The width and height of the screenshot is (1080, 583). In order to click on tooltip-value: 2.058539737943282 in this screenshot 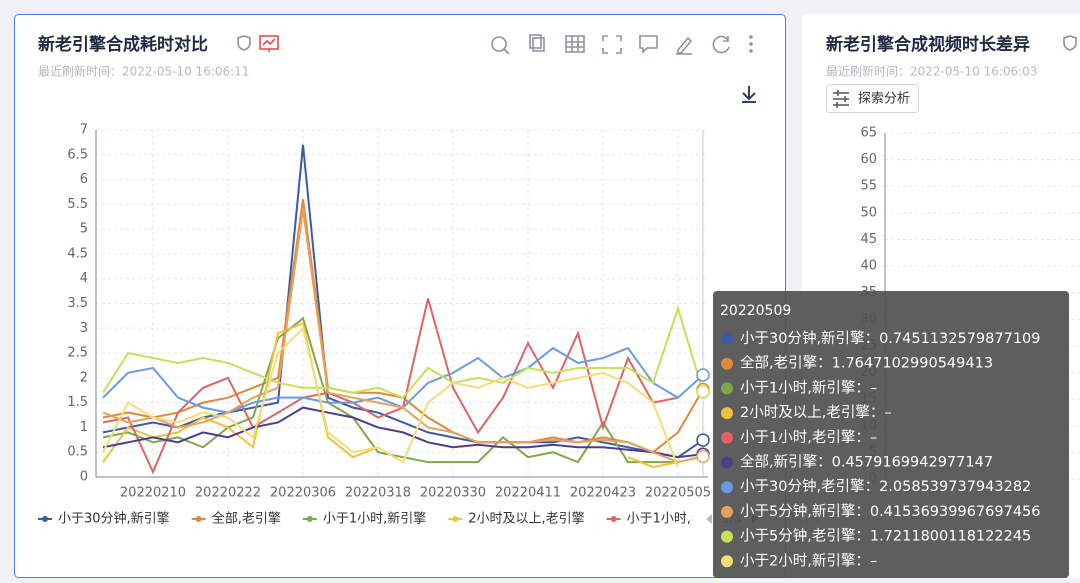, I will do `click(955, 487)`.